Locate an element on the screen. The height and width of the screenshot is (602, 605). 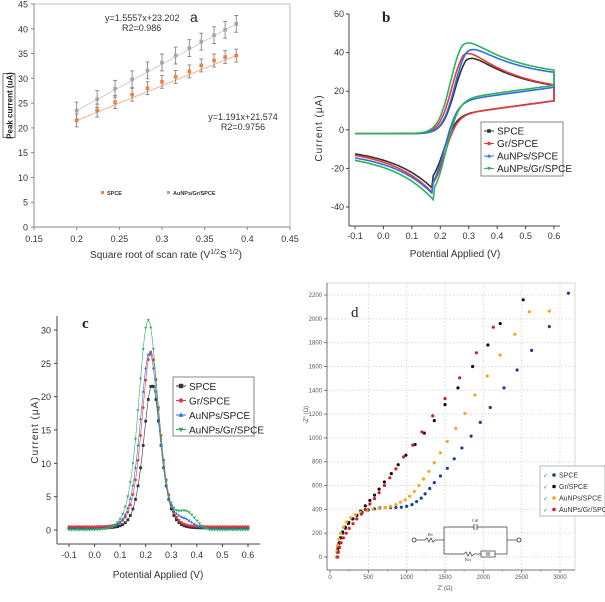
x-tick-label: 0.6 is located at coordinates (554, 236).